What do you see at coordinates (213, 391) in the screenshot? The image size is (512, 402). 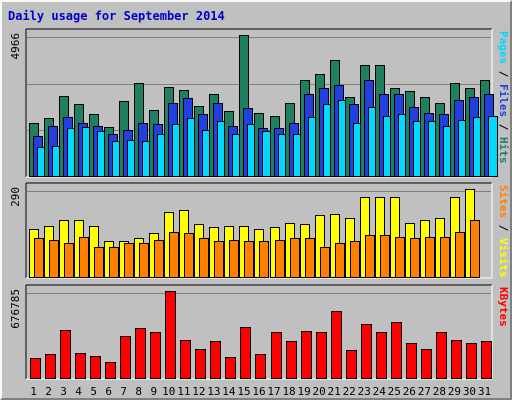 I see `x-tick-label: 13` at bounding box center [213, 391].